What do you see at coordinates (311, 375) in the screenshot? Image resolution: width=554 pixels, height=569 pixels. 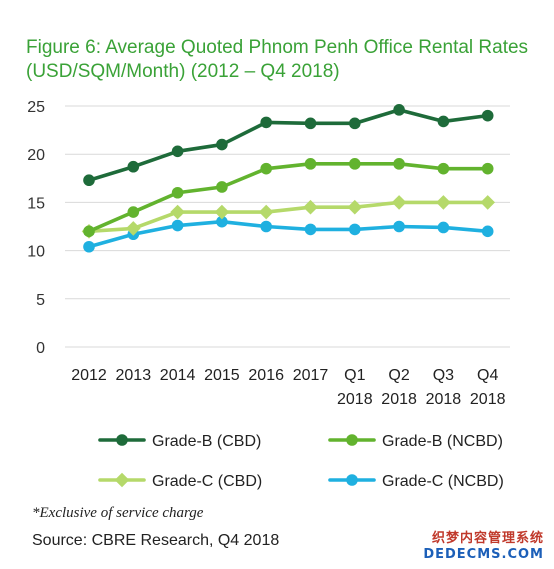 I see `x-tick-label-5: 2017` at bounding box center [311, 375].